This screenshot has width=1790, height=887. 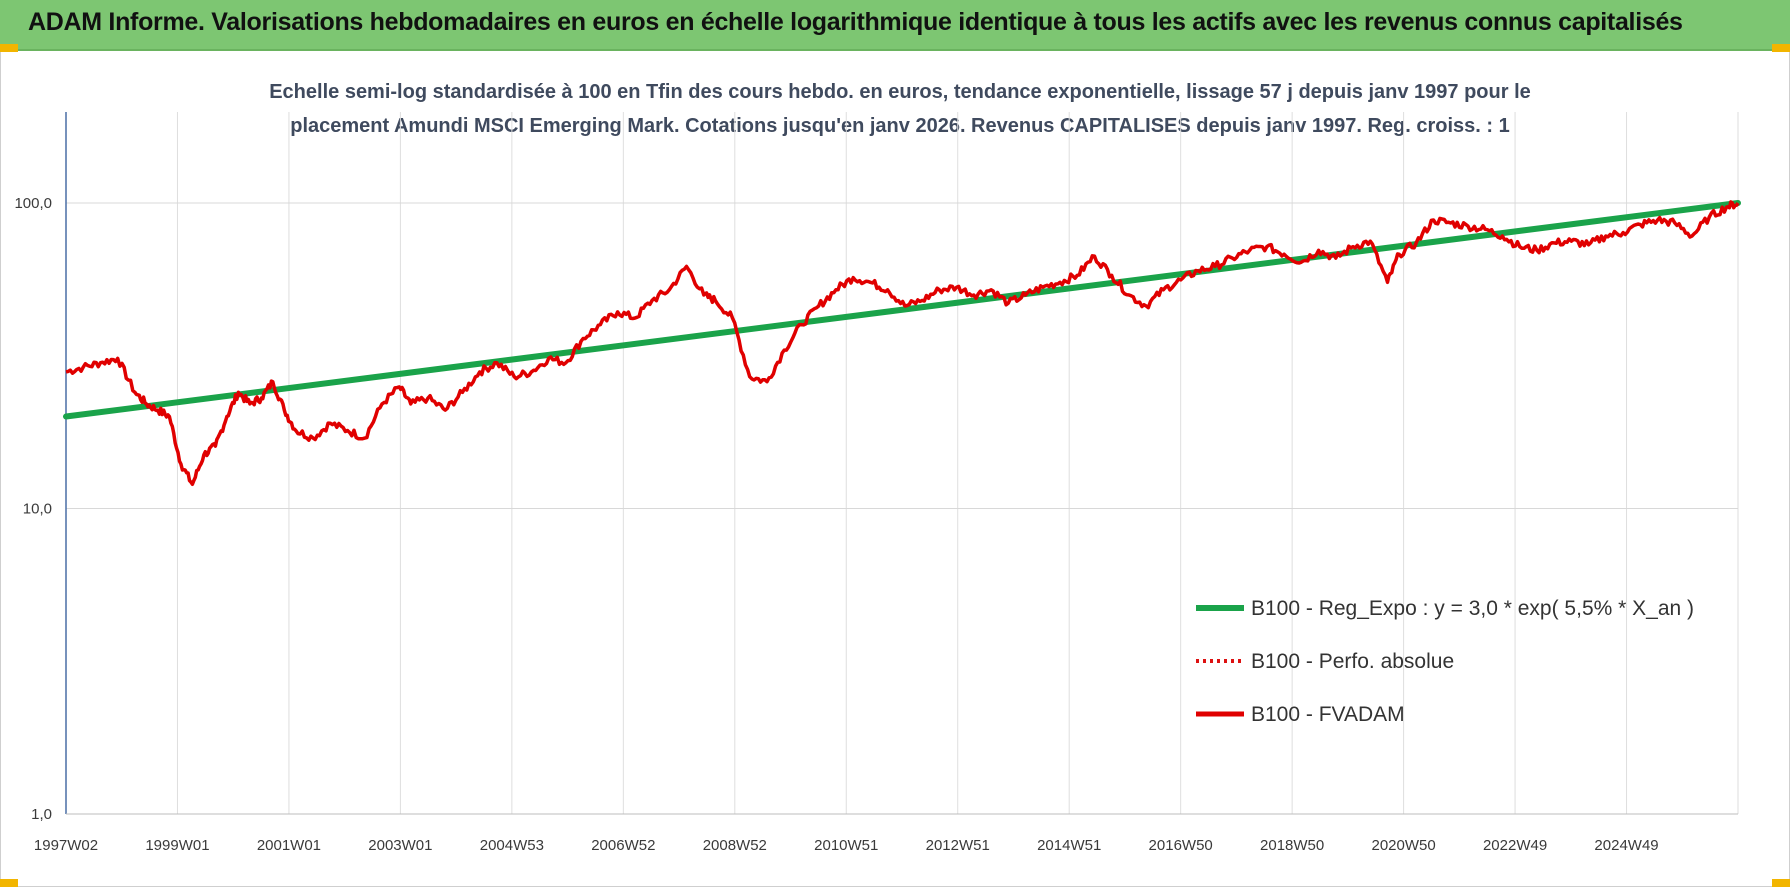 I want to click on x-tick-label: 2003W01, so click(x=400, y=845).